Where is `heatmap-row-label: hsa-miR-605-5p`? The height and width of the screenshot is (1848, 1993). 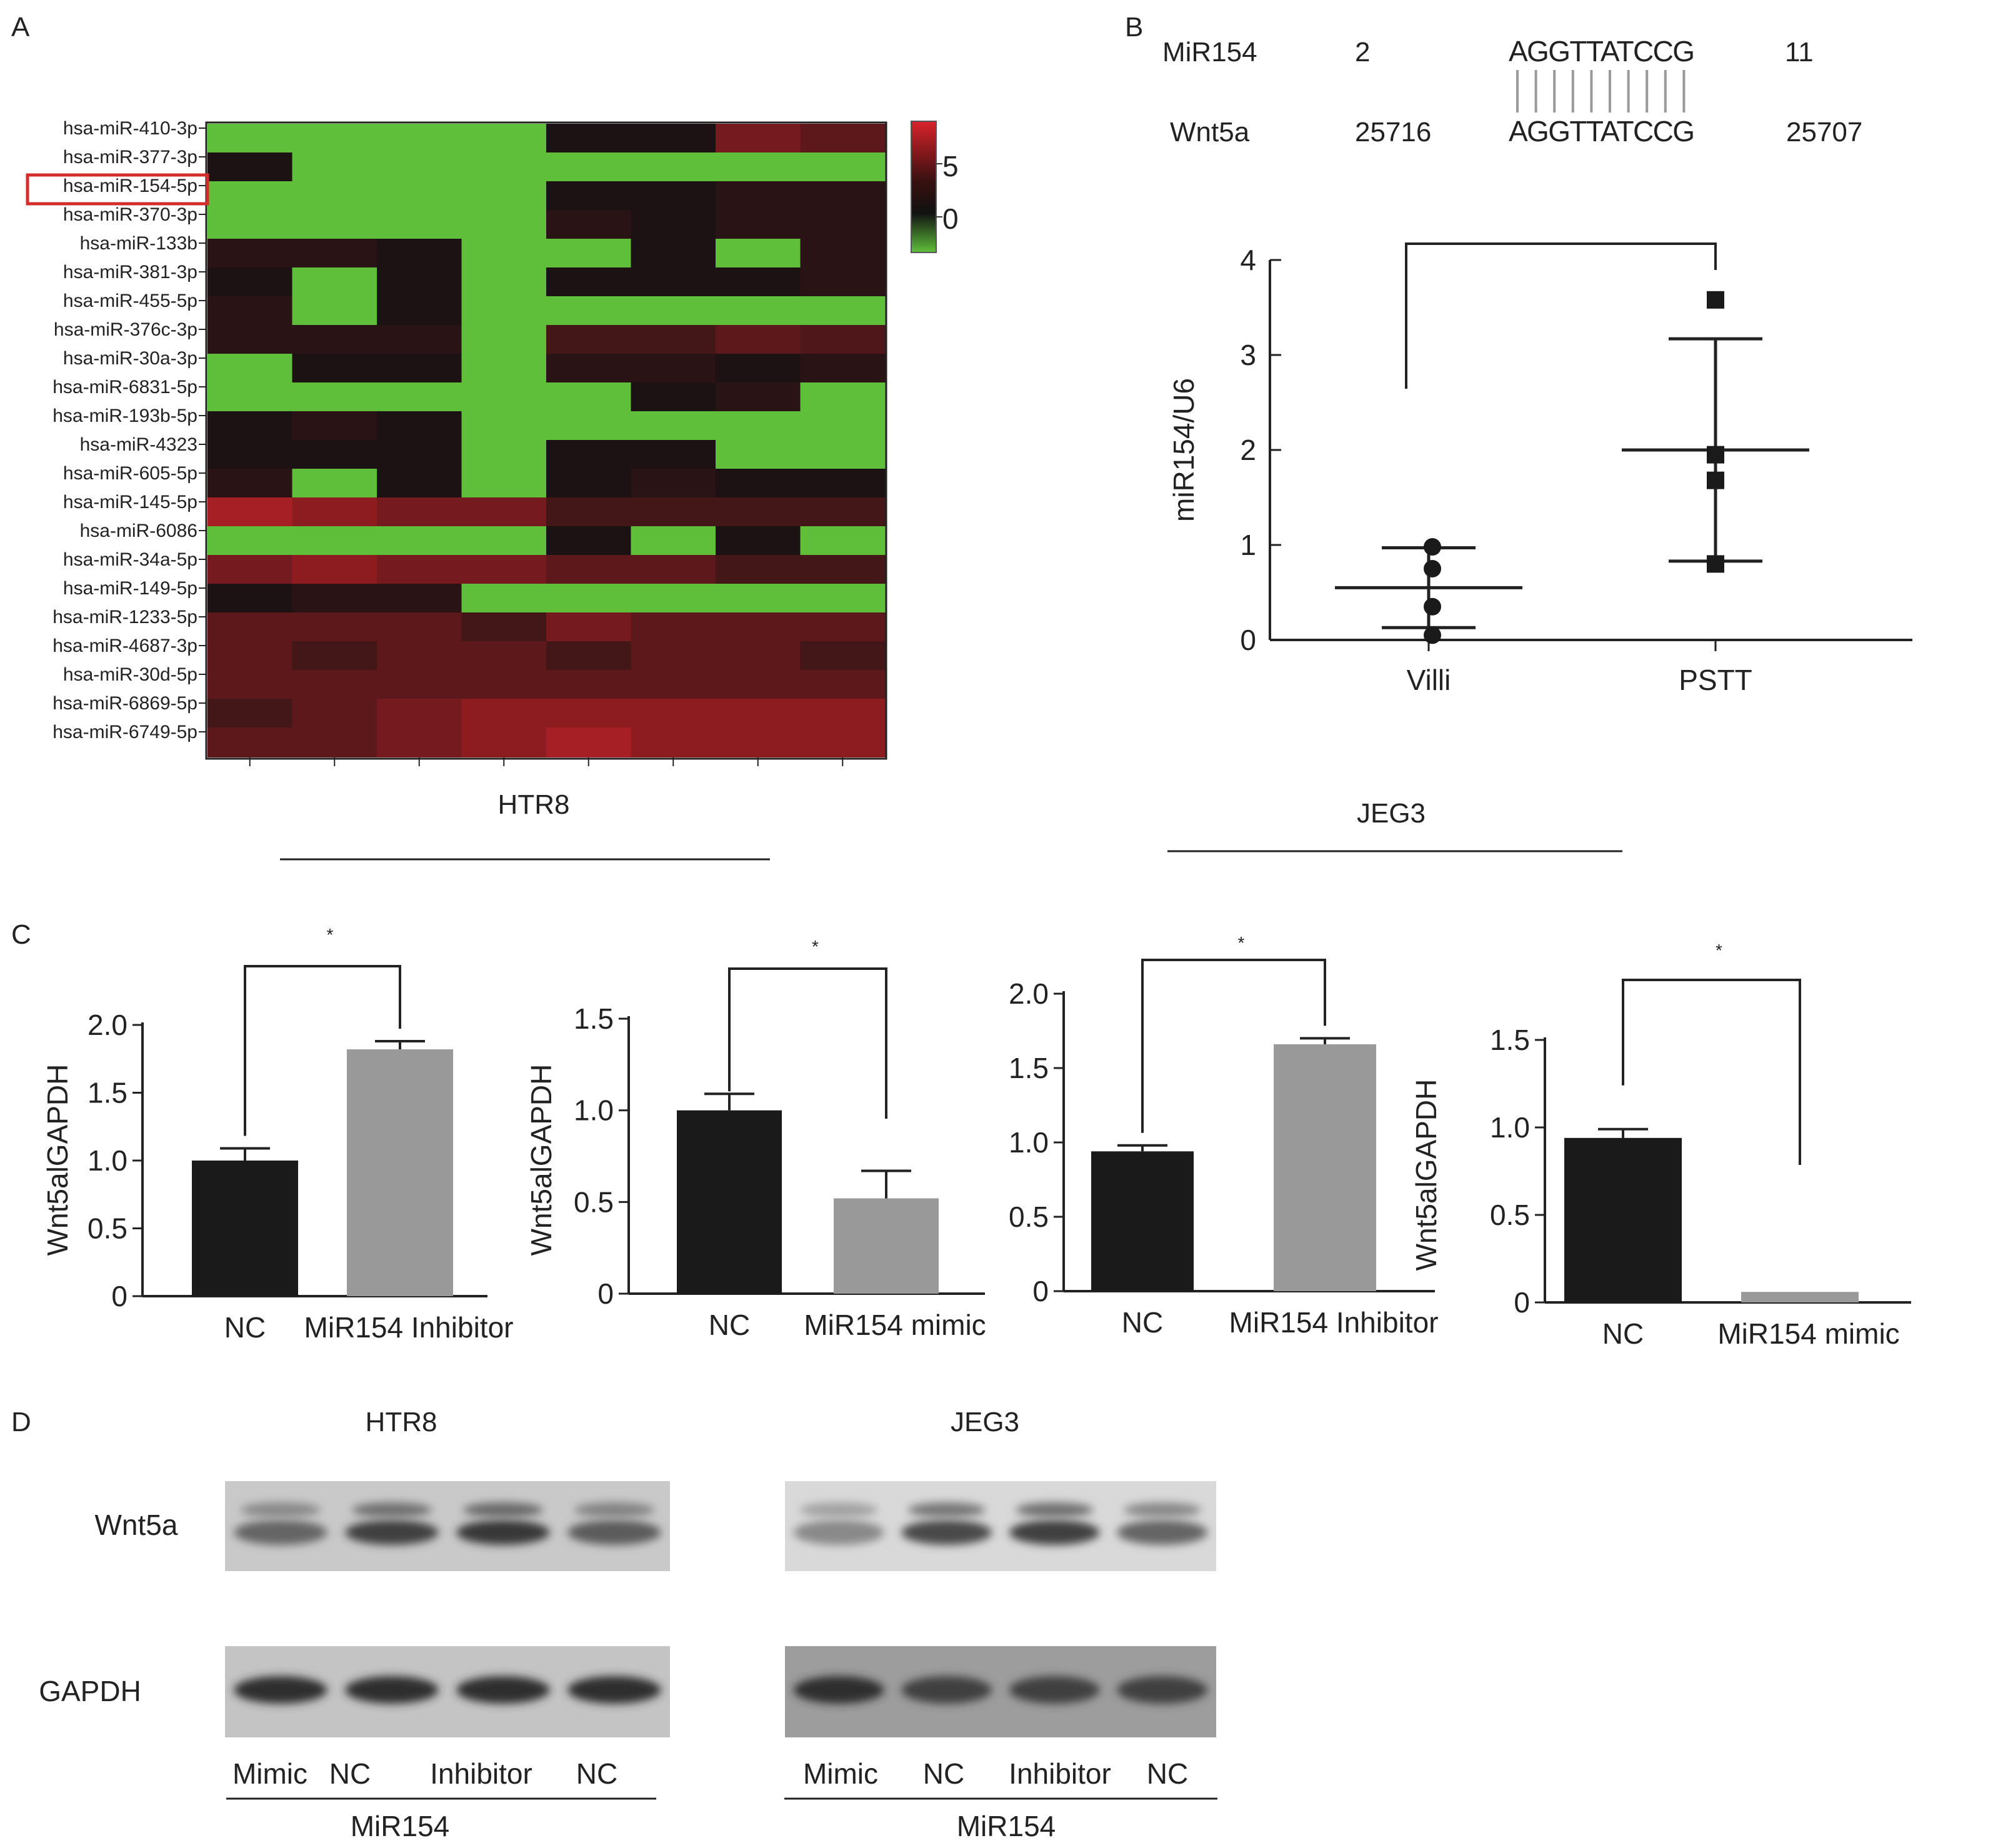
heatmap-row-label: hsa-miR-605-5p is located at coordinates (130, 473).